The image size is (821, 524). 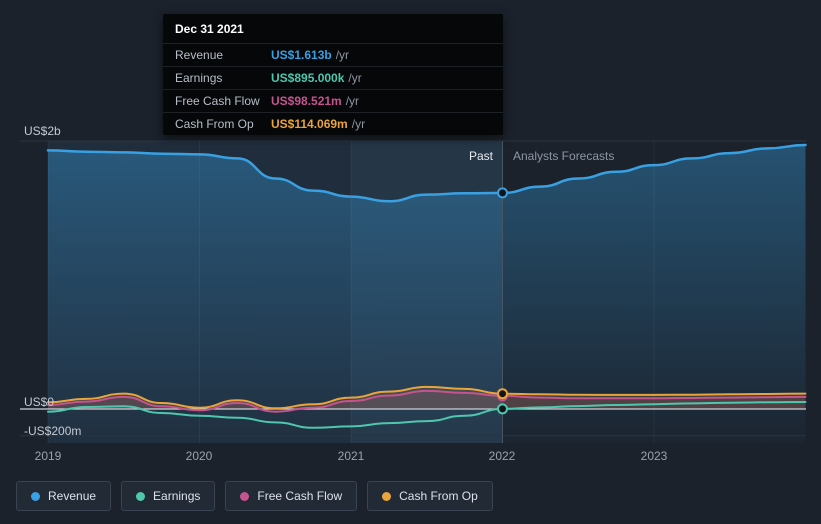 I want to click on x-tick-2019: 2019, so click(x=48, y=456).